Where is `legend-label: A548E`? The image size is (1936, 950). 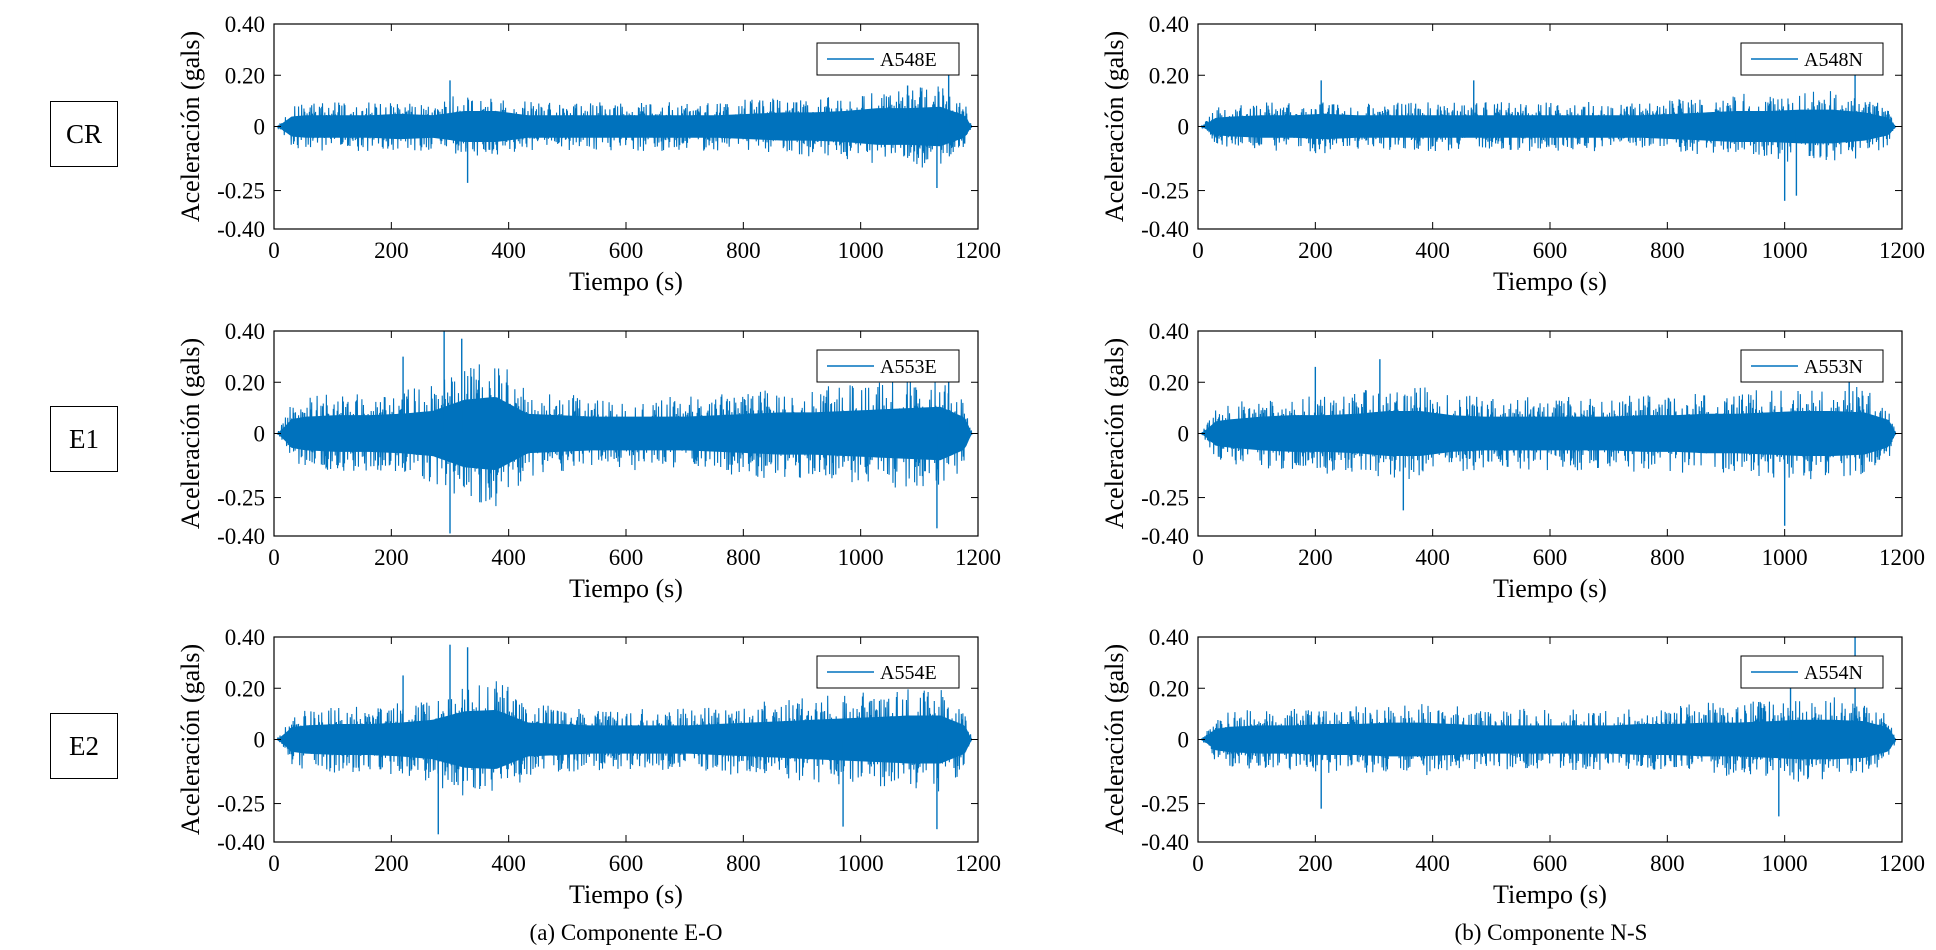
legend-label: A548E is located at coordinates (908, 60).